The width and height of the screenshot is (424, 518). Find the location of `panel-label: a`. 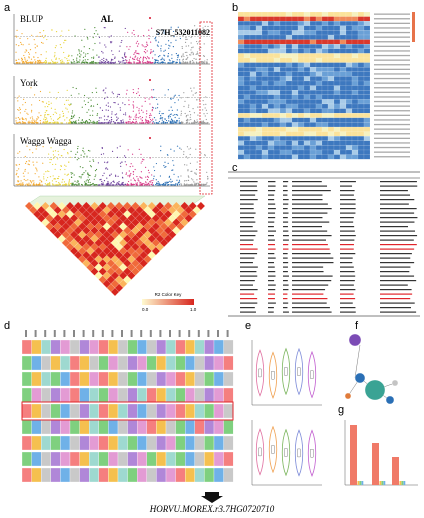

panel-label: a is located at coordinates (7, 8).